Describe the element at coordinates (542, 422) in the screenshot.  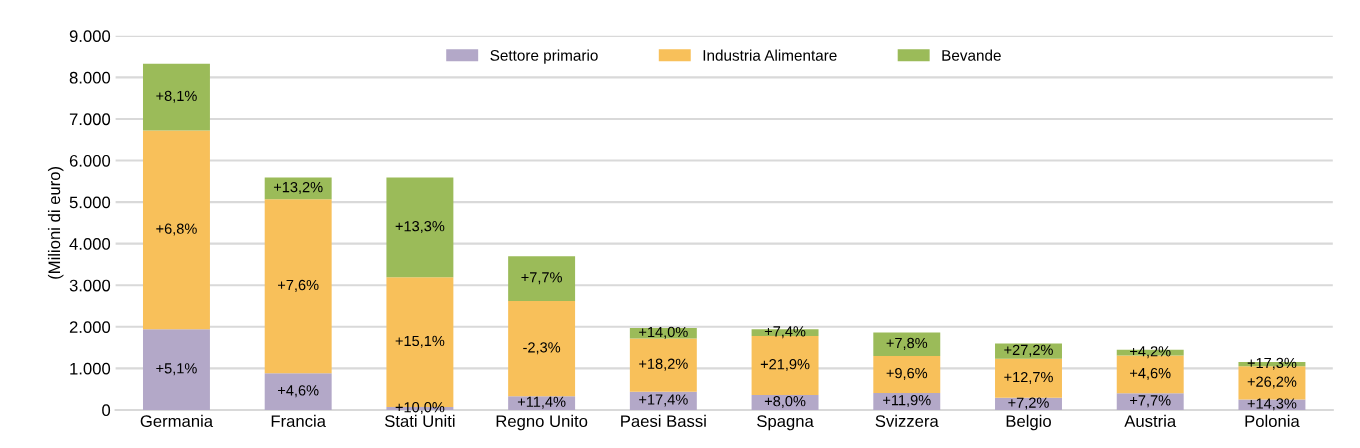
I see `x-tick-label: Regno Unito` at that location.